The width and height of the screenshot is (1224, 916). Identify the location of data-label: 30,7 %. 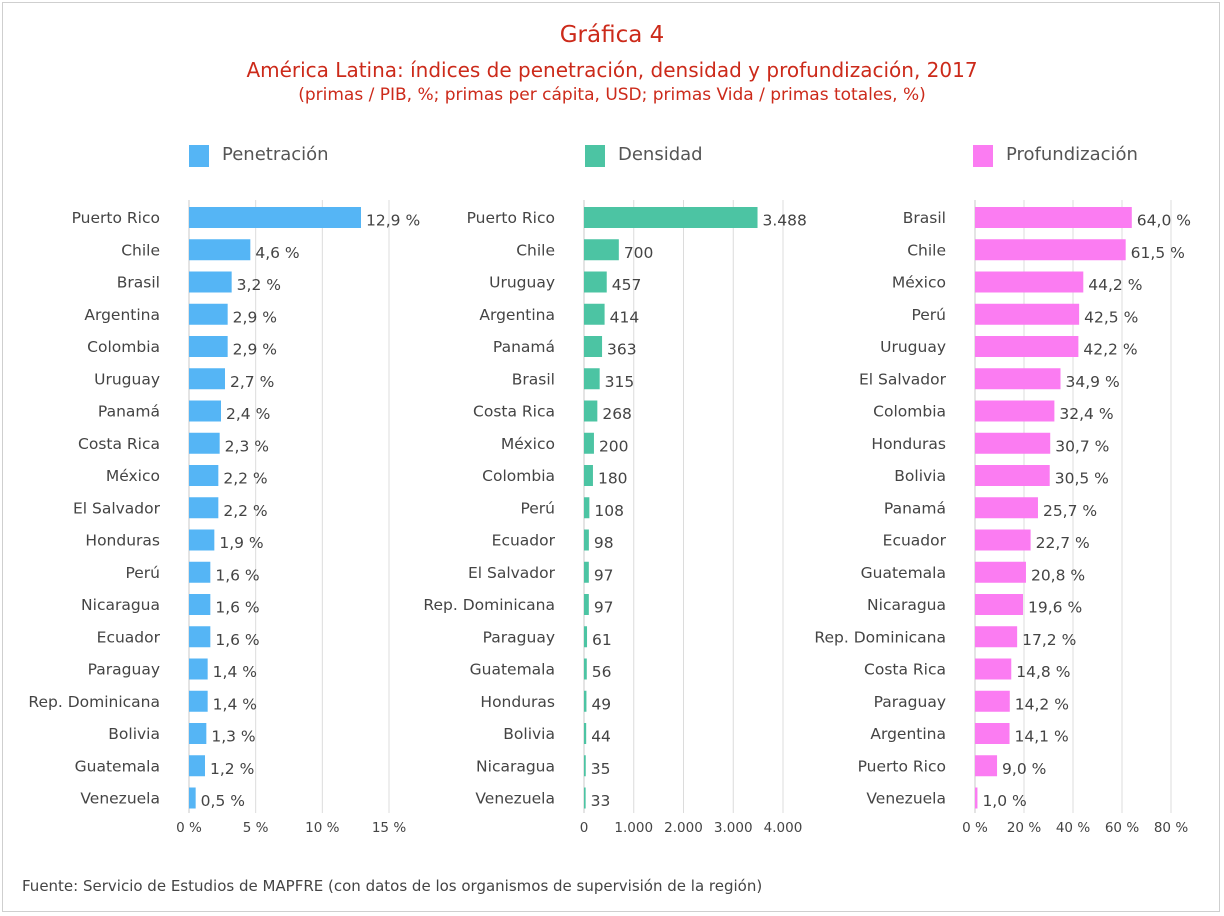
(1082, 446).